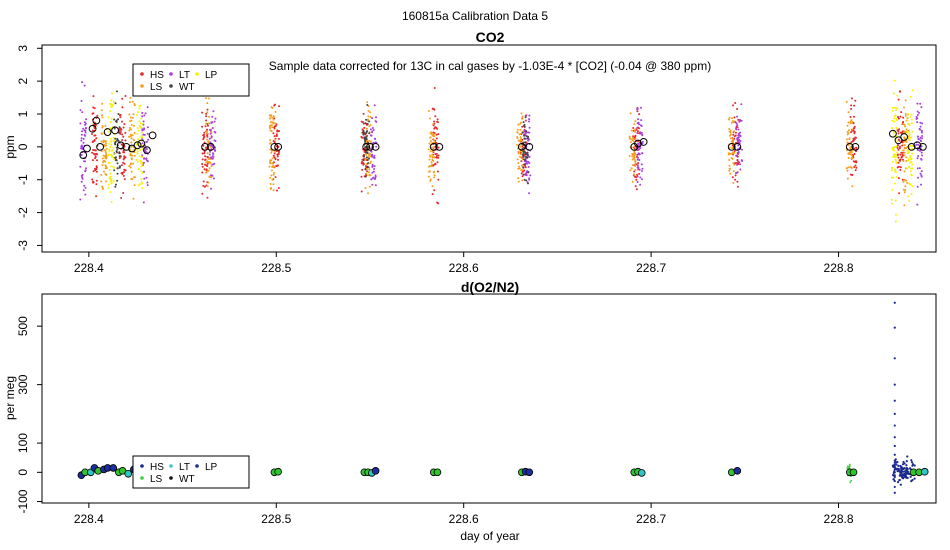 The height and width of the screenshot is (550, 950). Describe the element at coordinates (211, 467) in the screenshot. I see `o2n2-legend-label-lp: LP` at that location.